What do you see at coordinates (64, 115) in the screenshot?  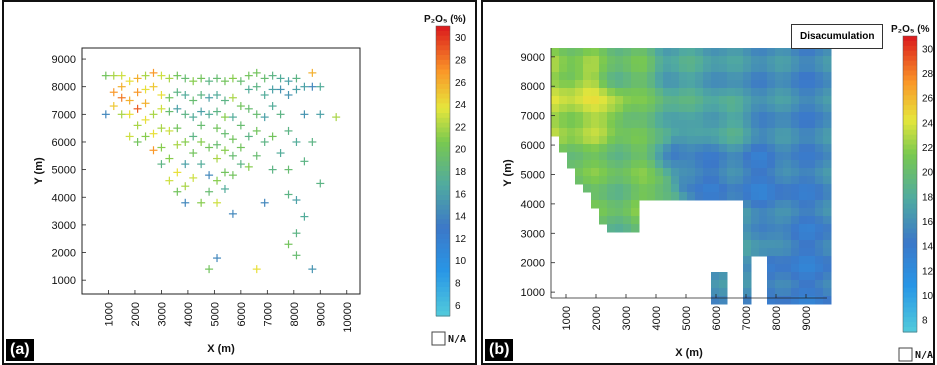 I see `y-tick-label: 7000` at bounding box center [64, 115].